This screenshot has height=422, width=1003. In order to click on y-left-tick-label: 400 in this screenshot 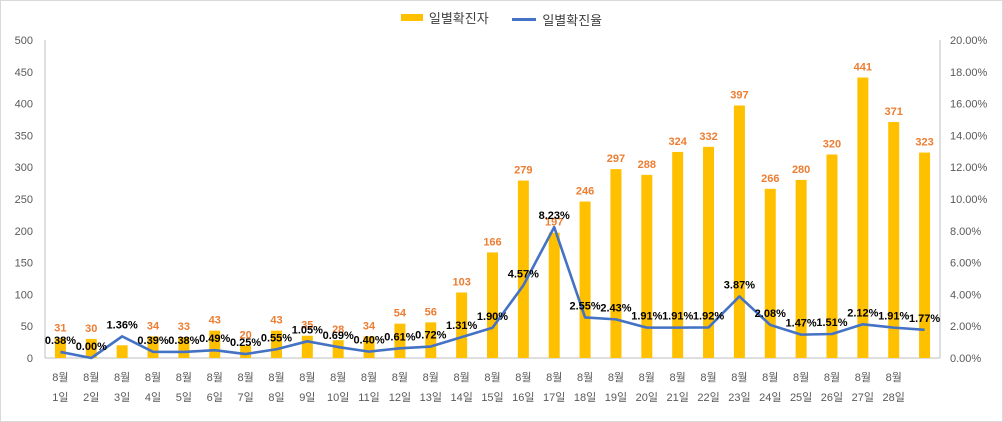, I will do `click(24, 105)`.